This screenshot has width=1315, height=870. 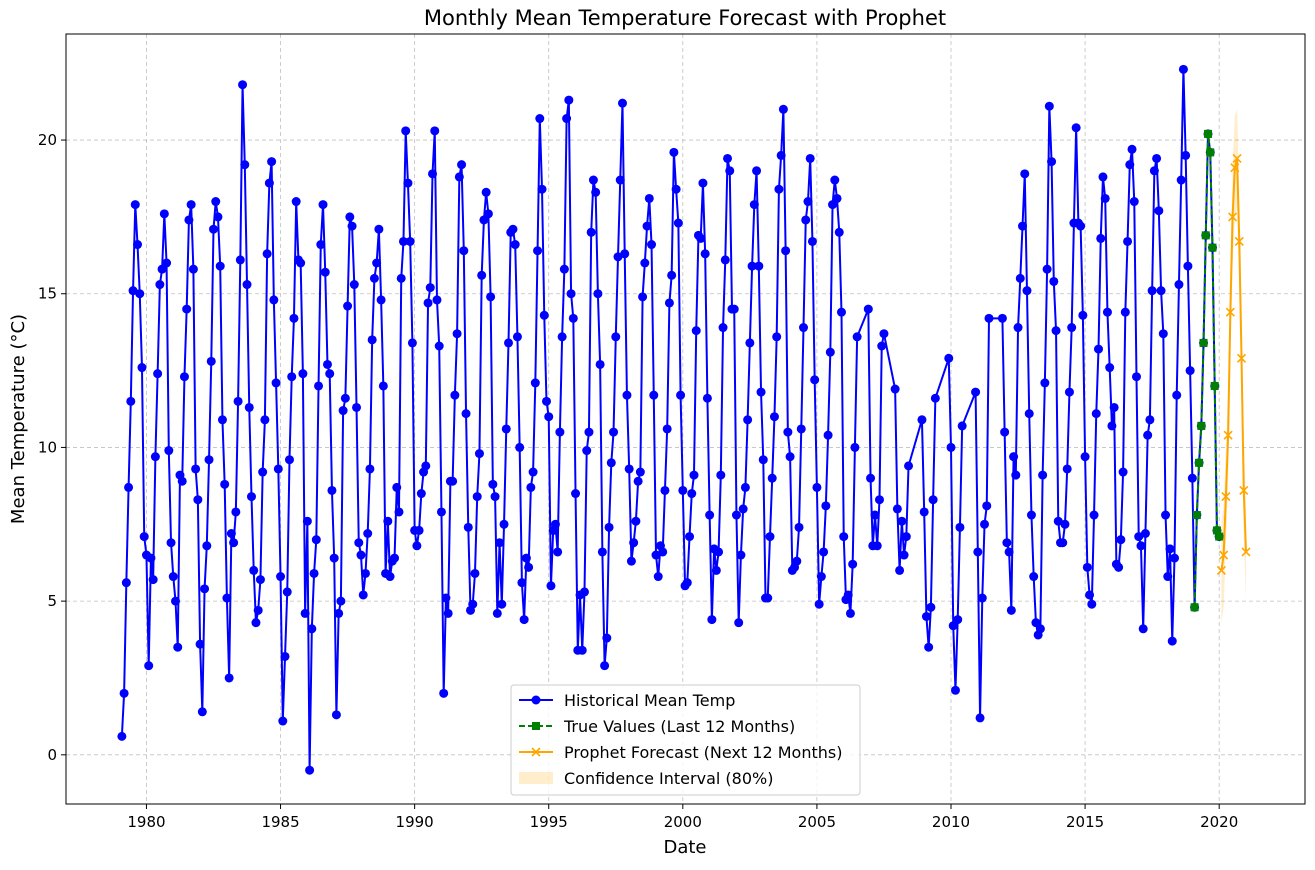 What do you see at coordinates (646, 778) in the screenshot?
I see `legend-item-interval: Confidence Interval (80%)` at bounding box center [646, 778].